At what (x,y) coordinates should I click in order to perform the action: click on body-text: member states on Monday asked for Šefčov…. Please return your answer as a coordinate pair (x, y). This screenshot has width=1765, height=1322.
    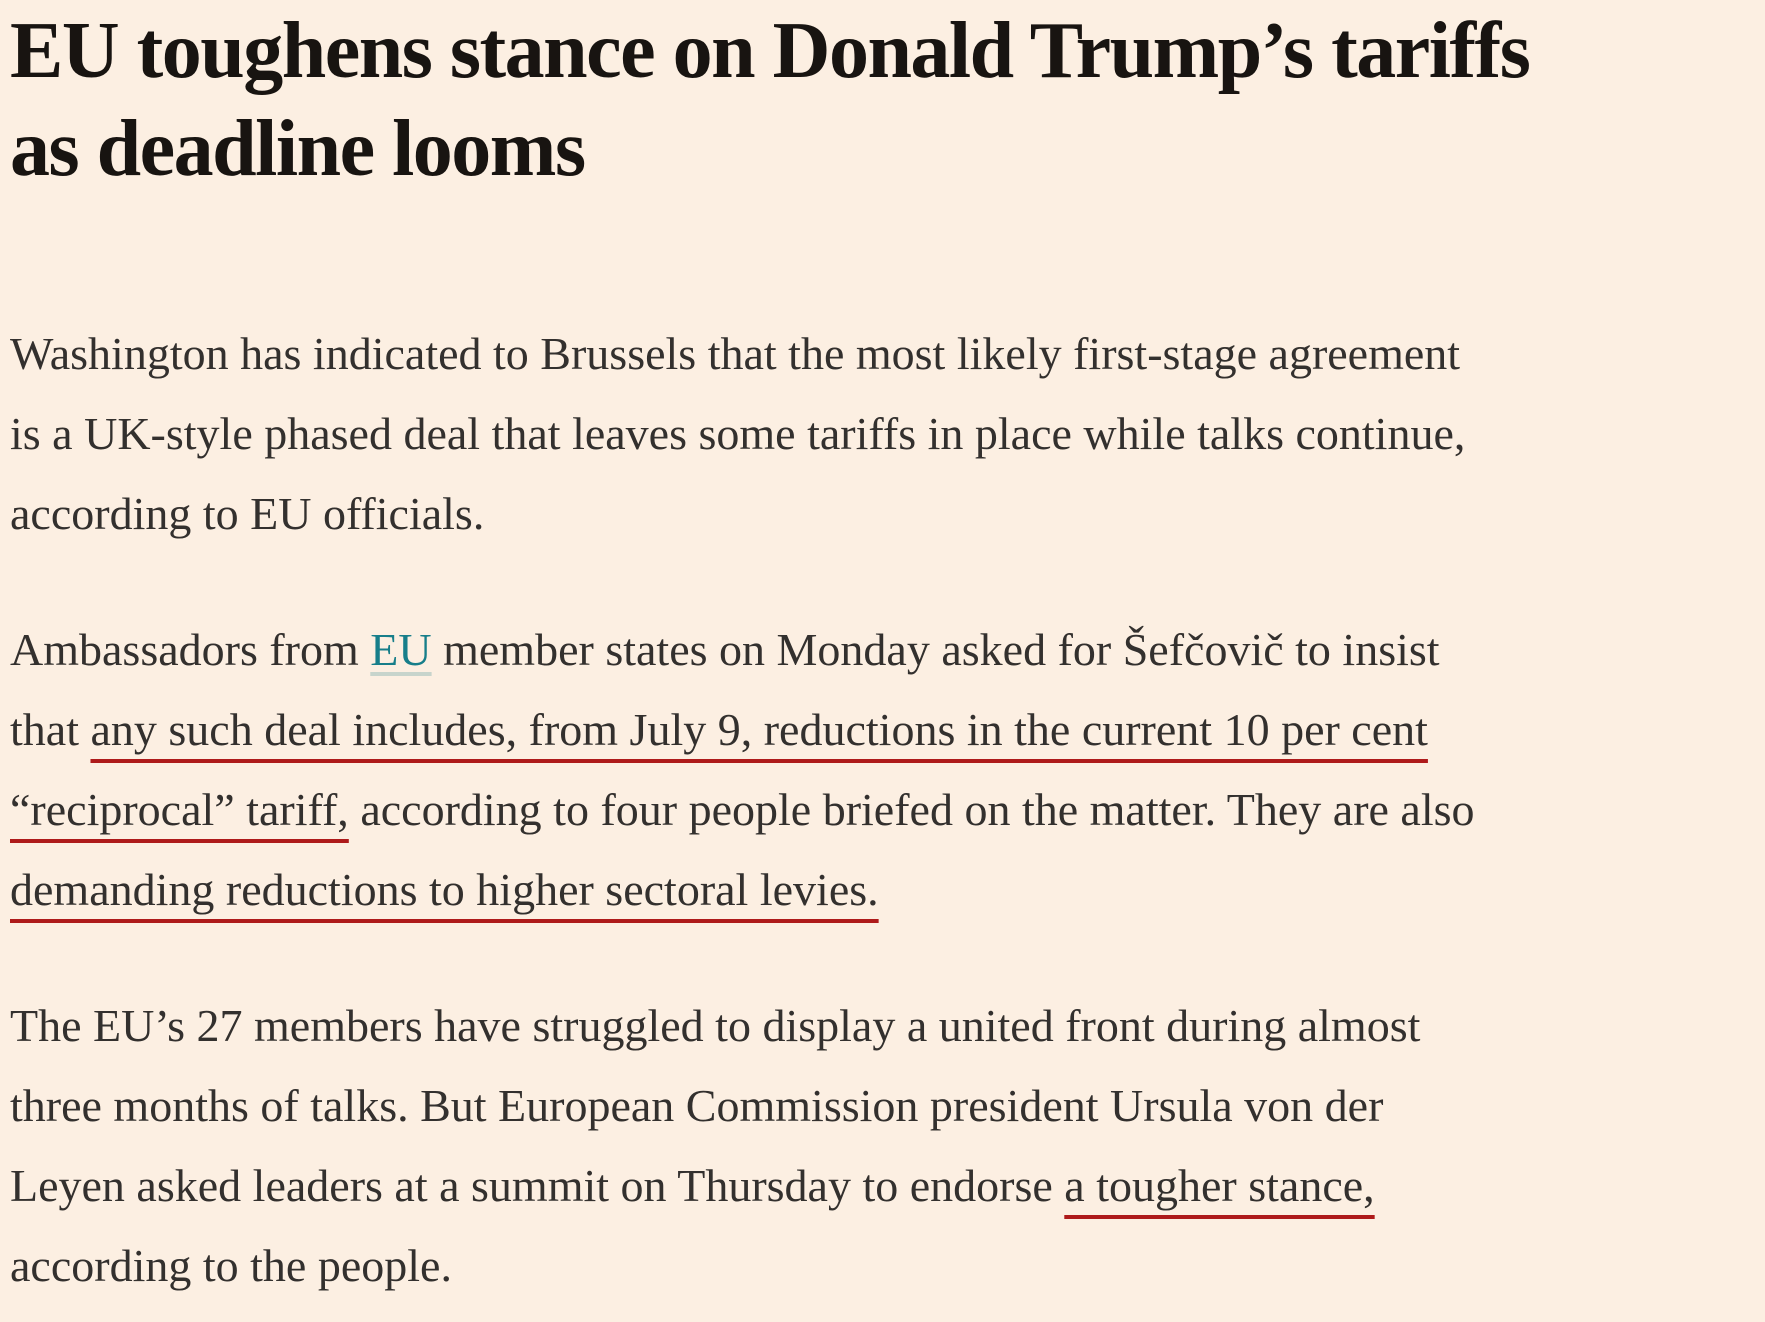
    Looking at the image, I should click on (935, 649).